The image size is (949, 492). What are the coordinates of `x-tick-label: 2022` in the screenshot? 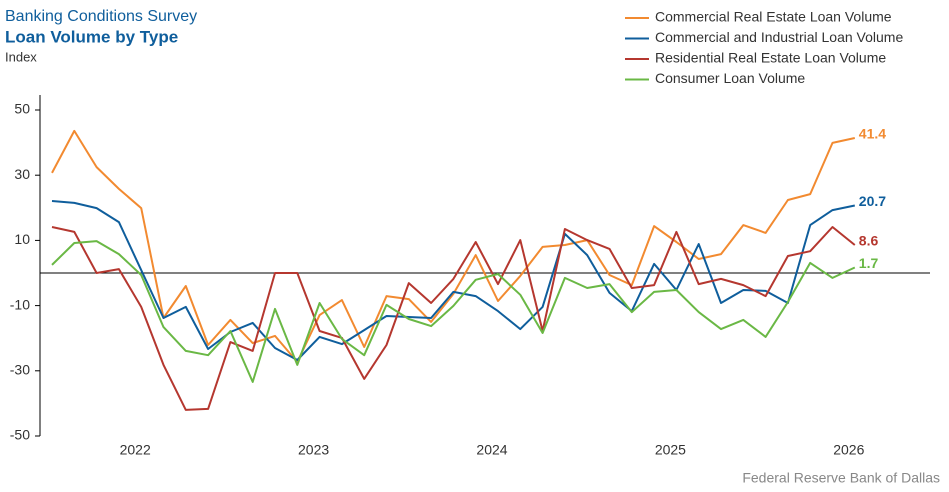 It's located at (135, 450).